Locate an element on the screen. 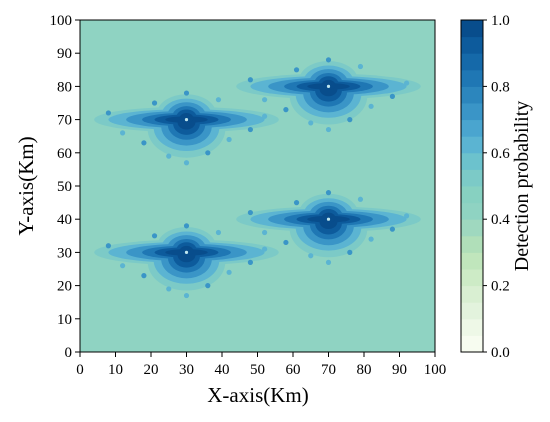 The image size is (550, 422). x-axis-ticks: 0 10 20 30 40 50 60 70 80 90 100 is located at coordinates (261, 365).